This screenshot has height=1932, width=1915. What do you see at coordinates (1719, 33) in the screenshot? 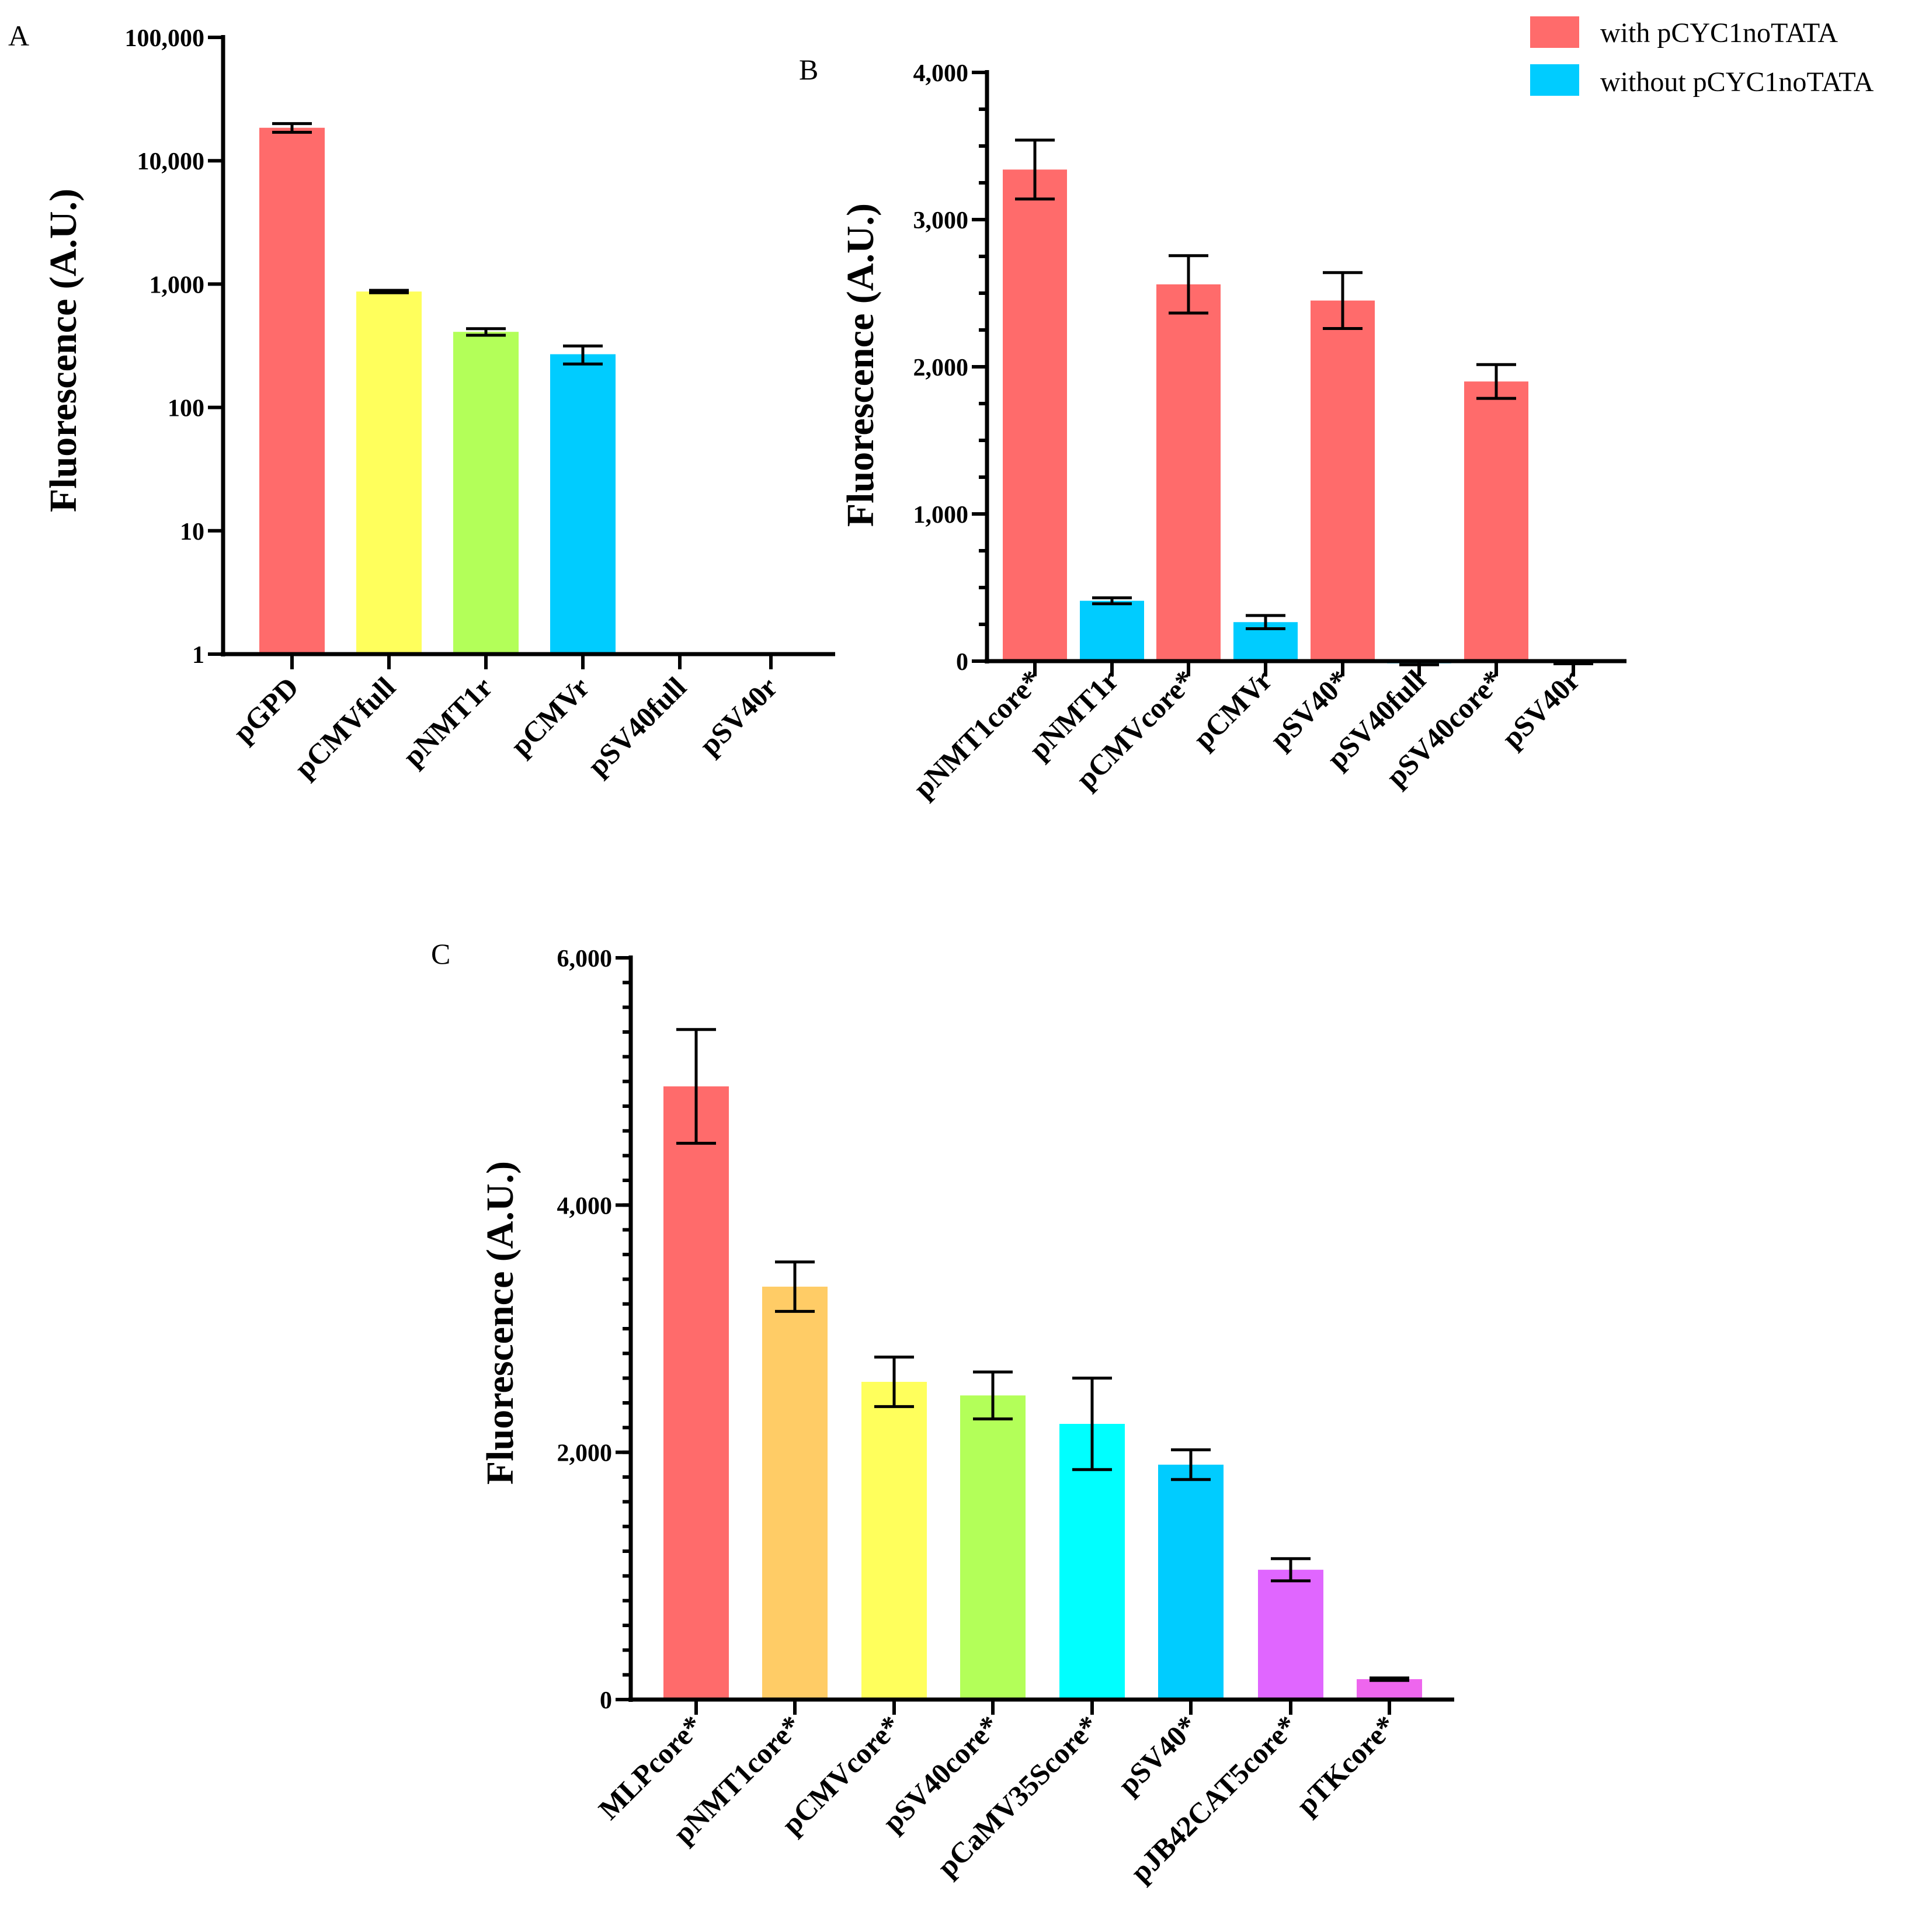
I see `legend-label-with: with pCYC1noTATA` at bounding box center [1719, 33].